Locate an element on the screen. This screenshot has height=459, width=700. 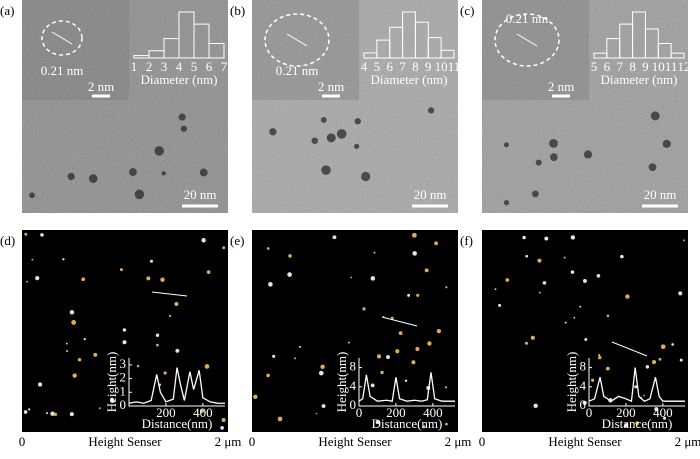
x-tick-label: 0 is located at coordinates (359, 412).